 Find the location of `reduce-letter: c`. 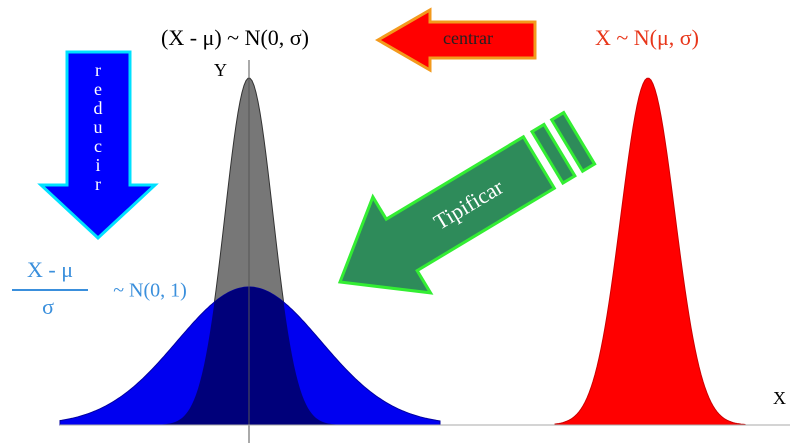

reduce-letter: c is located at coordinates (98, 146).